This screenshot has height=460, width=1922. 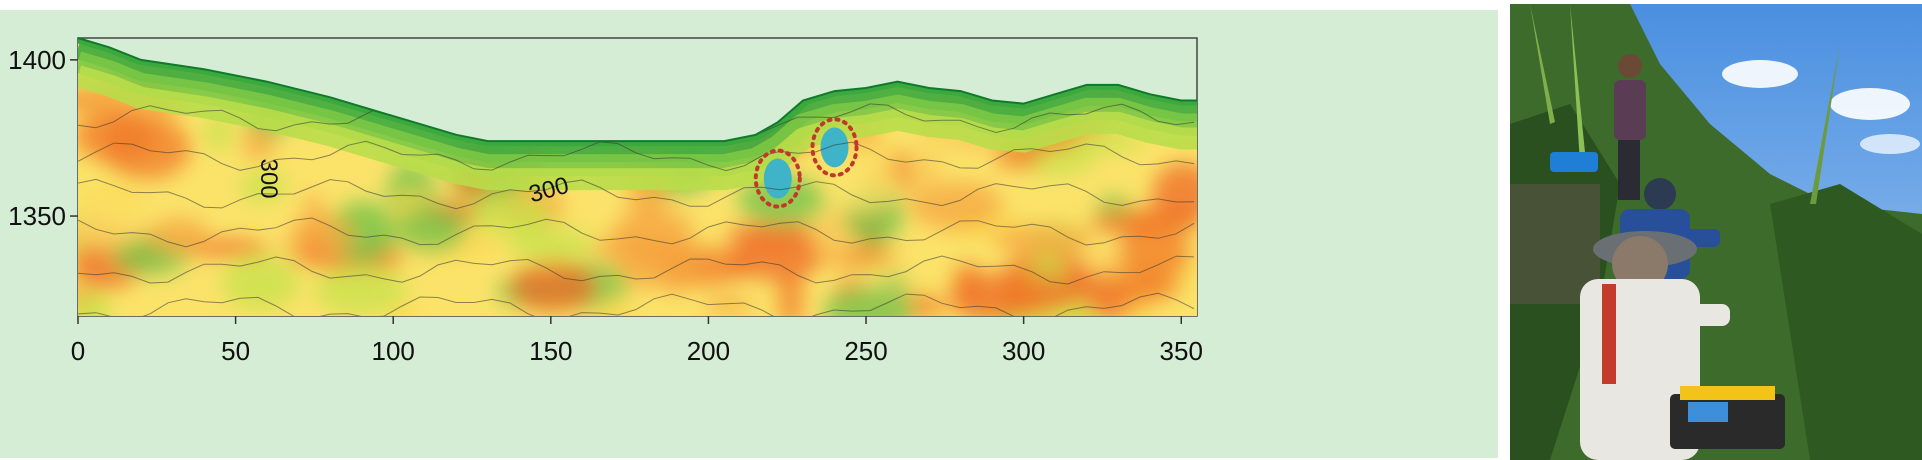 I want to click on ground-surface, so click(x=637, y=90).